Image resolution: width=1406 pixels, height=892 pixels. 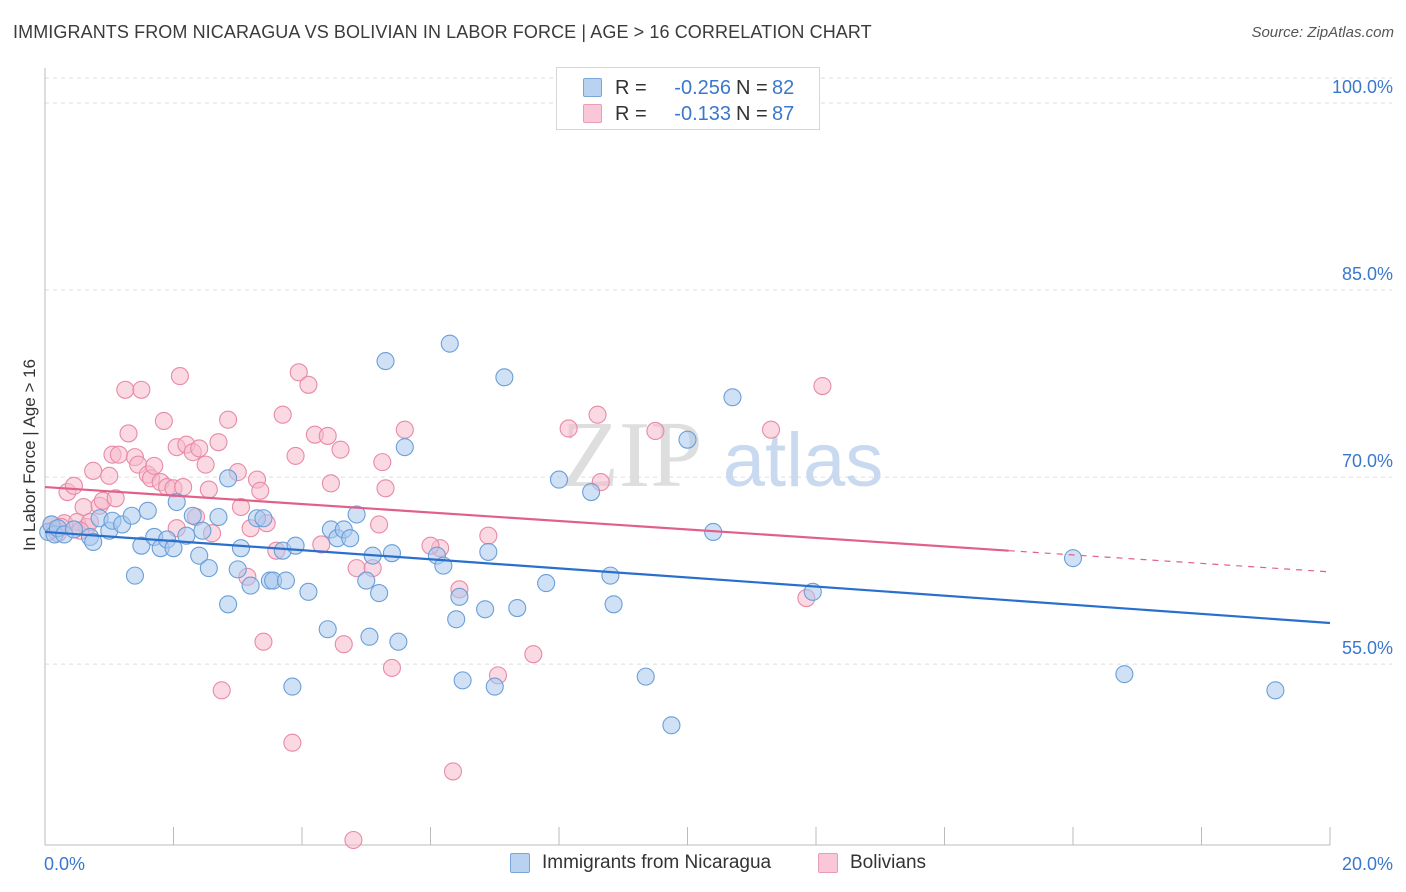 I want to click on y-tick-label: 55.0%, so click(x=1367, y=648).